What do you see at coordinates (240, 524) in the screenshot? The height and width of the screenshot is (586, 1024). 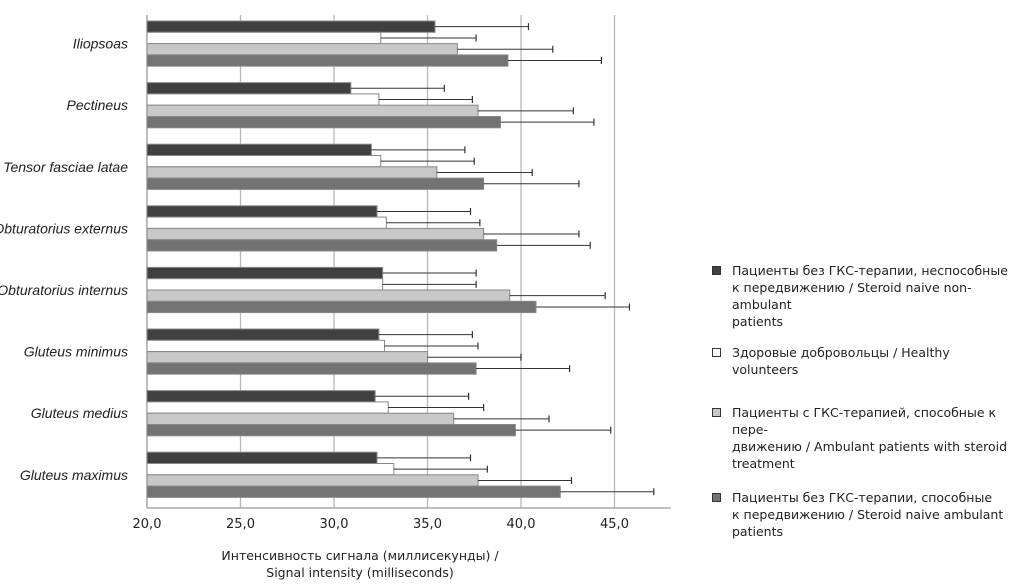 I see `x-tick-label: 25,0` at bounding box center [240, 524].